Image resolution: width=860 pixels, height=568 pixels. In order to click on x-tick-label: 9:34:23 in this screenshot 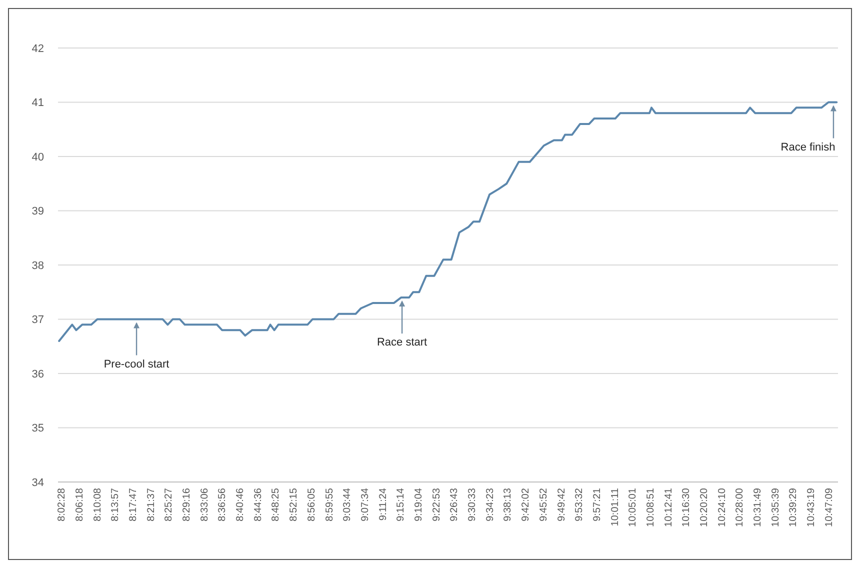, I will do `click(490, 505)`.